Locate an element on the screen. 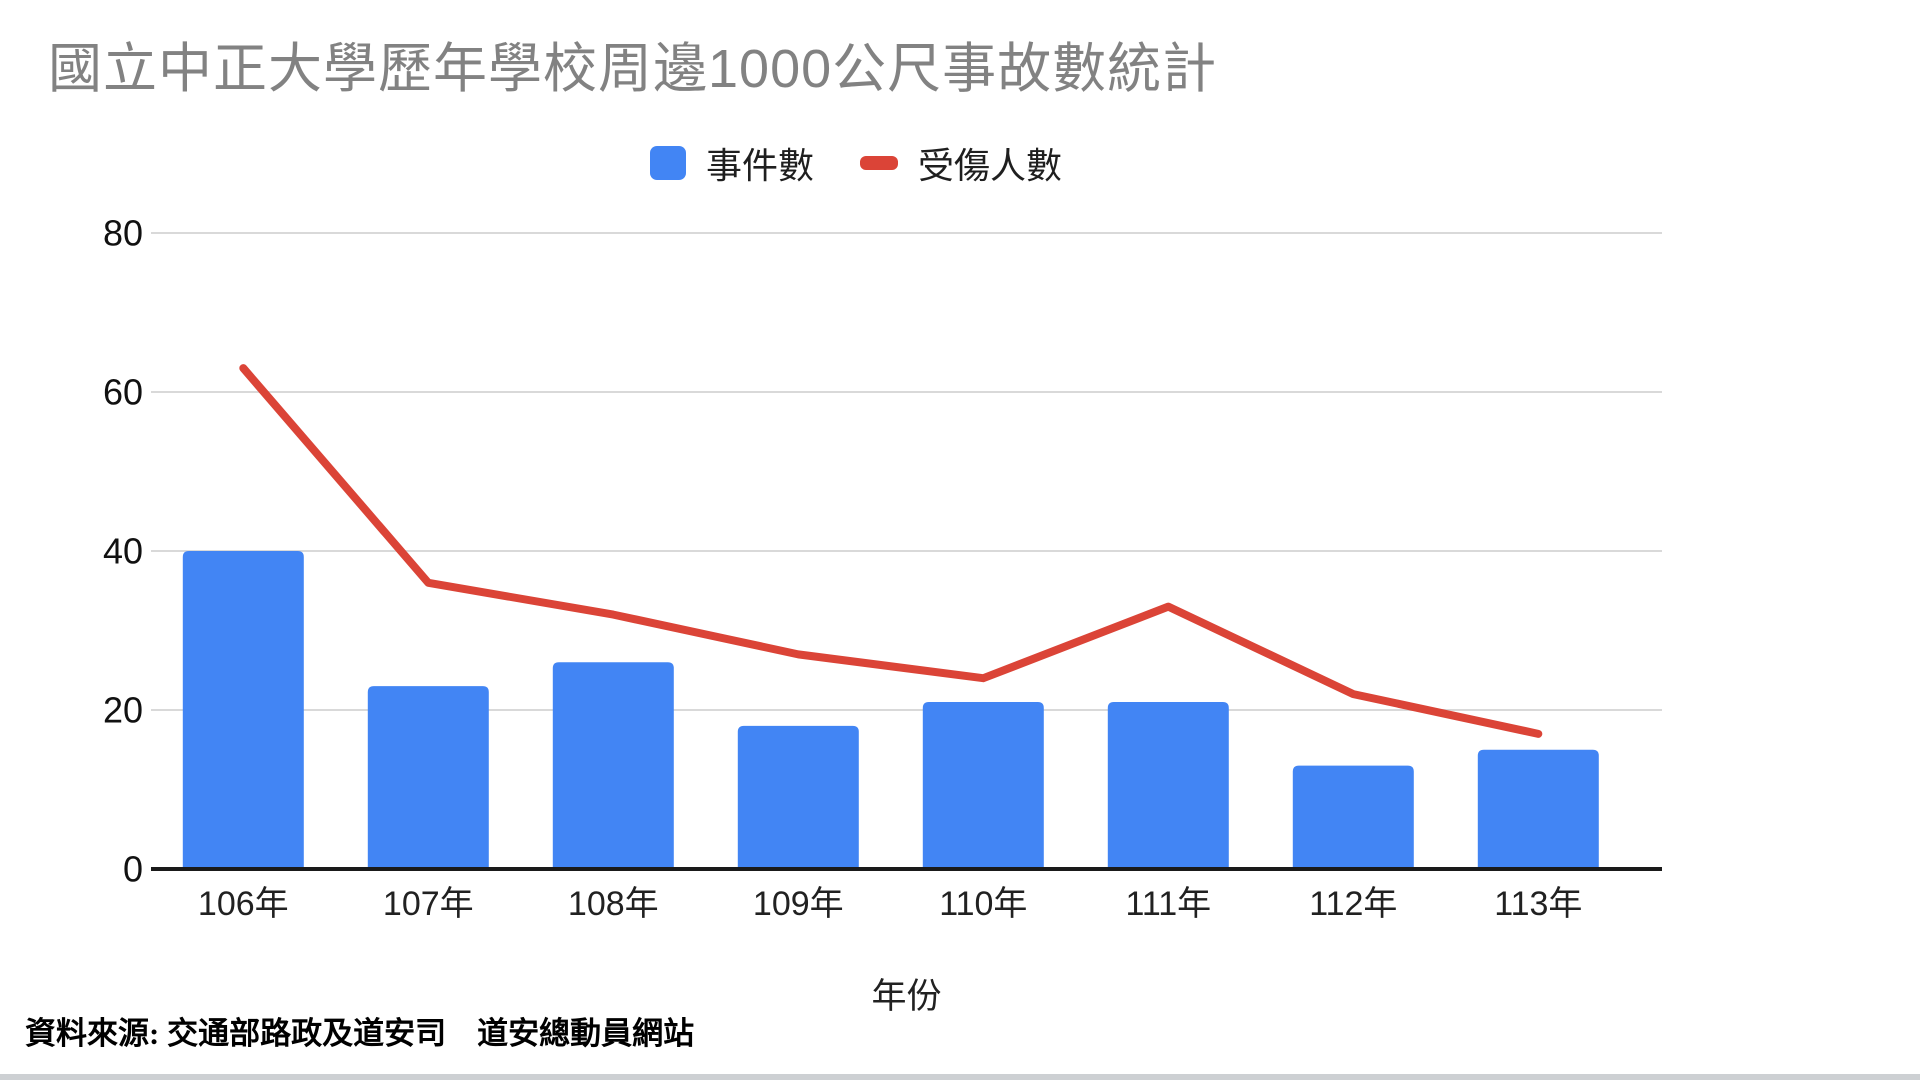 The width and height of the screenshot is (1920, 1080). chart-title: 國立中正大學歷年學校周邊1000公尺事故數統計 is located at coordinates (633, 69).